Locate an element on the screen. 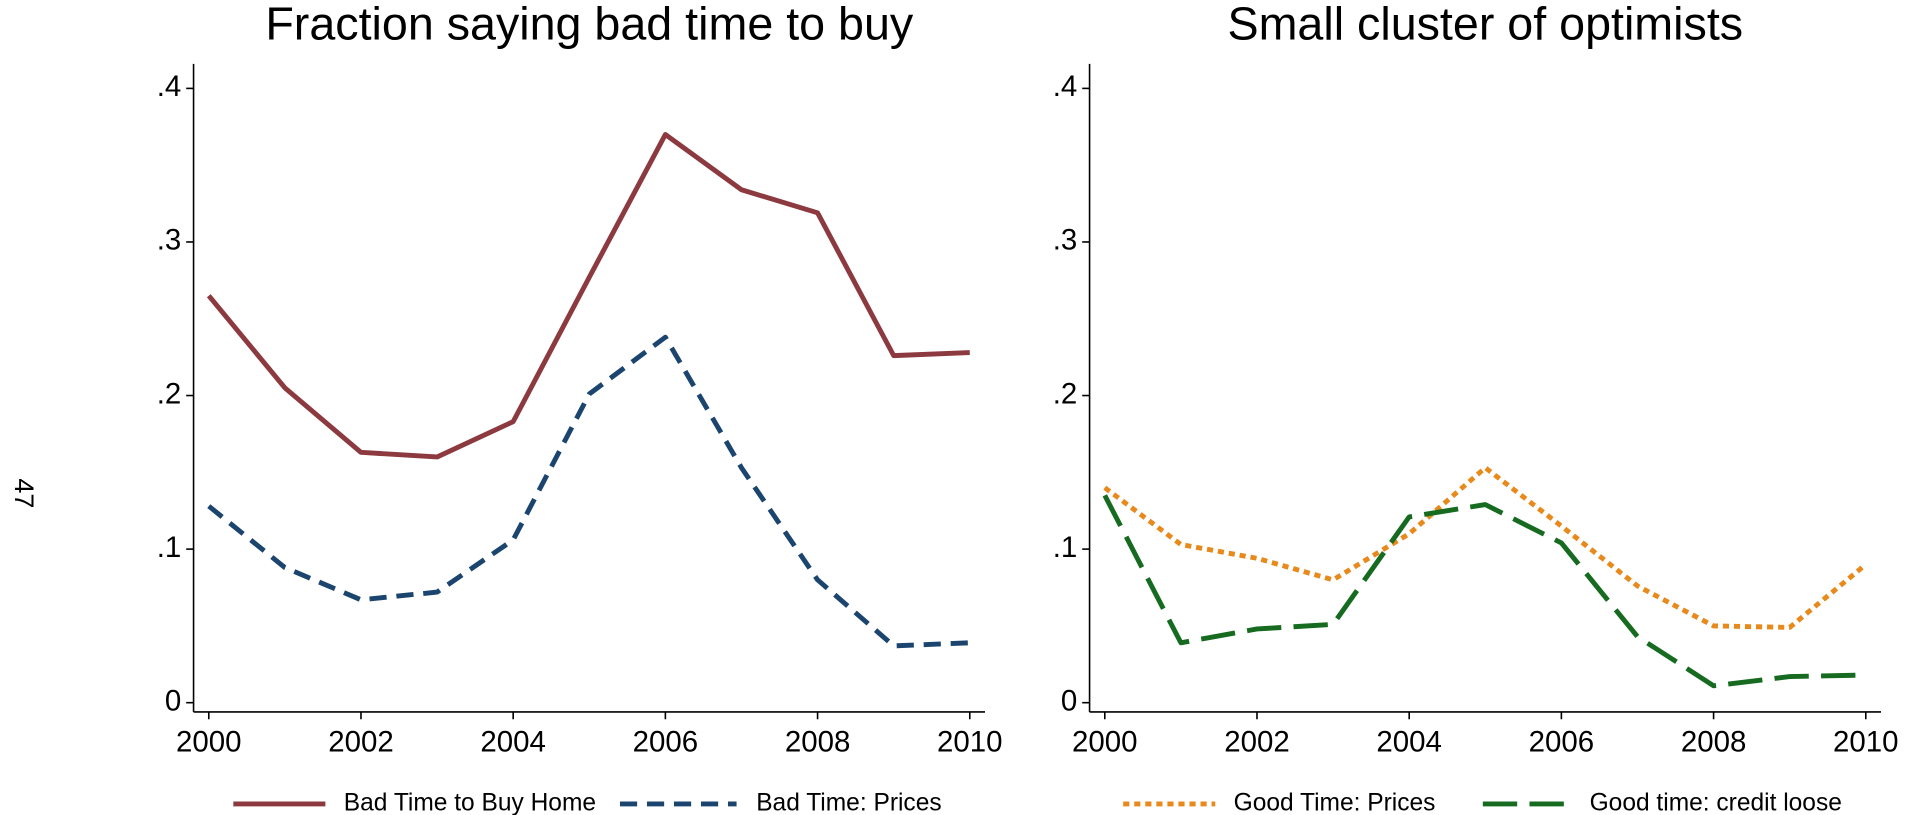 This screenshot has width=1915, height=815. legend-label: Bad Time to Buy Home is located at coordinates (470, 802).